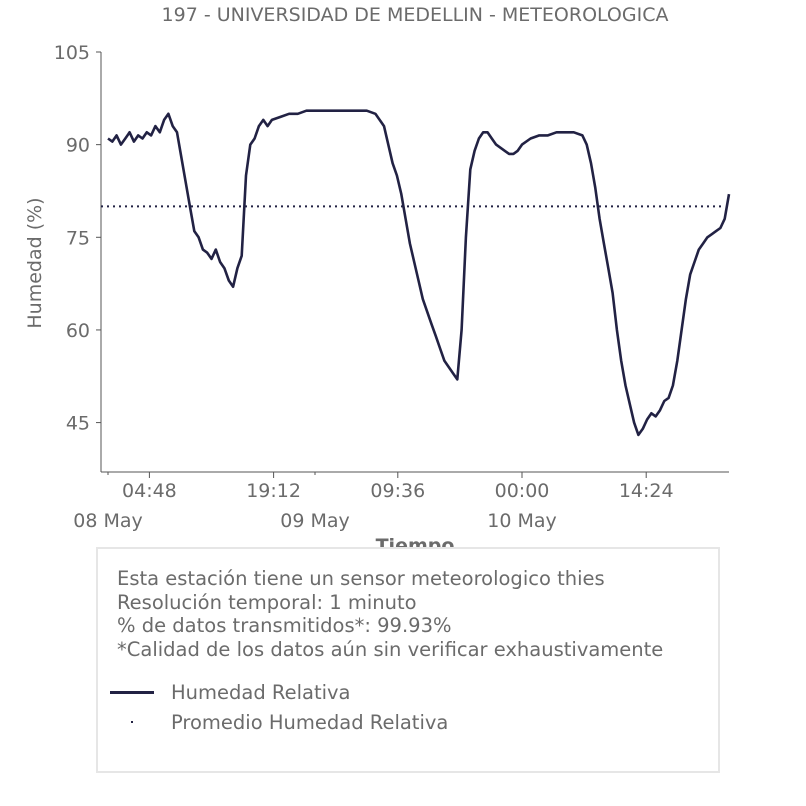  Describe the element at coordinates (108, 521) in the screenshot. I see `x-date-label: 08 May` at that location.